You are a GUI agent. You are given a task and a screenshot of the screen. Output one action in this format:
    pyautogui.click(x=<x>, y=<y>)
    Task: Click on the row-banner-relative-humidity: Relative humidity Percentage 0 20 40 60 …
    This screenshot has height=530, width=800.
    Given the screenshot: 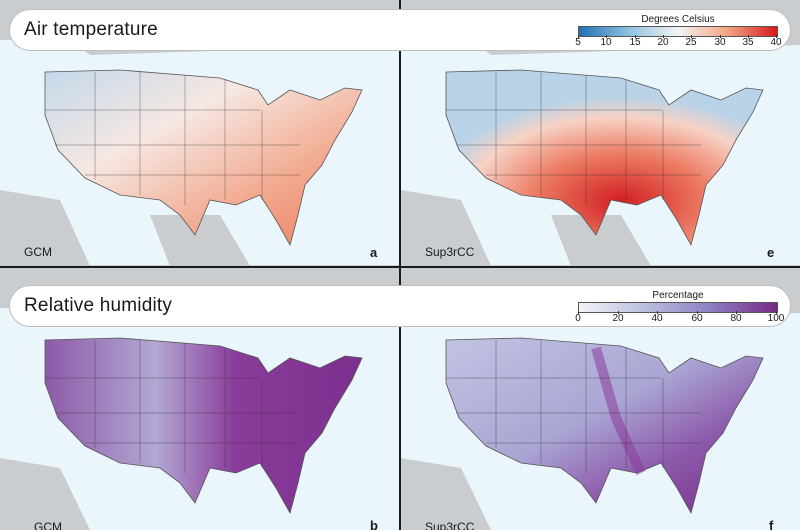 What is the action you would take?
    pyautogui.click(x=400, y=306)
    